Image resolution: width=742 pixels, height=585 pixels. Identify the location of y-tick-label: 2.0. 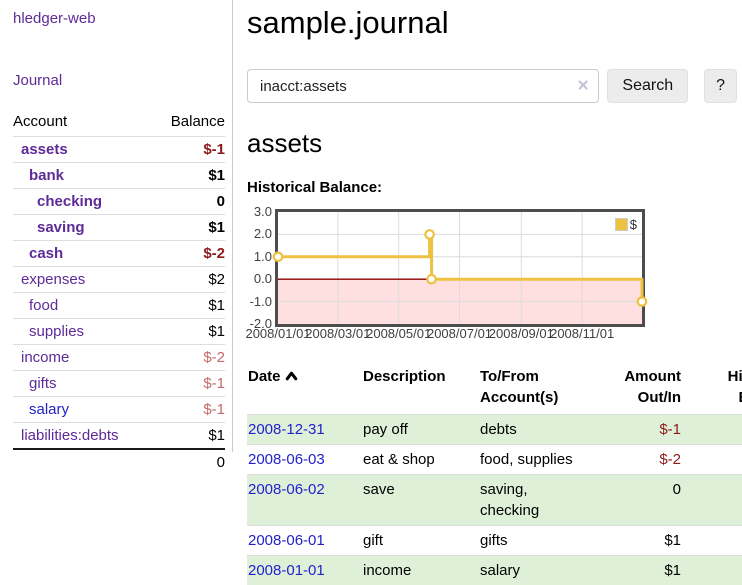
(254, 234).